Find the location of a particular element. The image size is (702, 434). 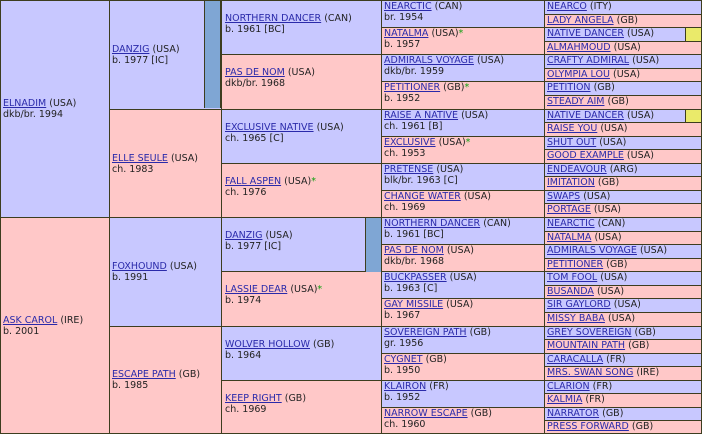

horse-name-link: SHUT OUT is located at coordinates (572, 142).